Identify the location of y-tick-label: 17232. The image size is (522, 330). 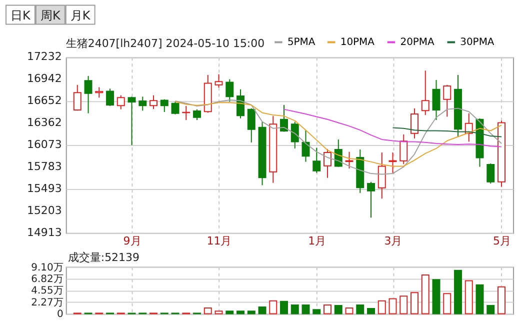
(44, 57).